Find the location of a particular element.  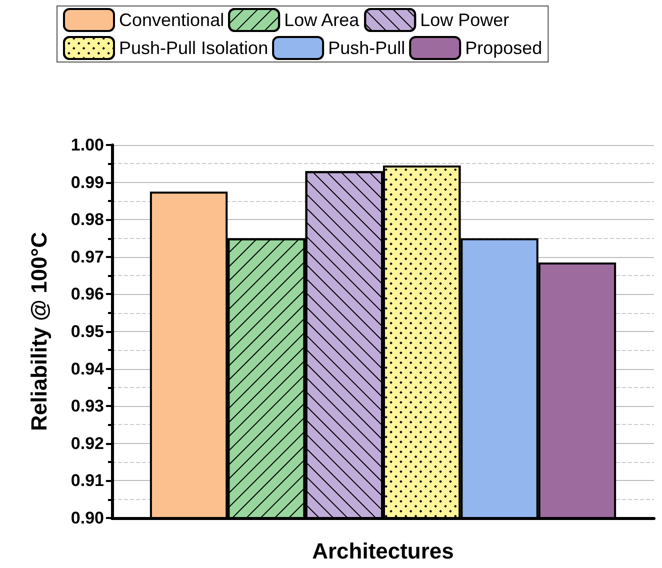

y-tick-label: 0.91 is located at coordinates (87, 480).